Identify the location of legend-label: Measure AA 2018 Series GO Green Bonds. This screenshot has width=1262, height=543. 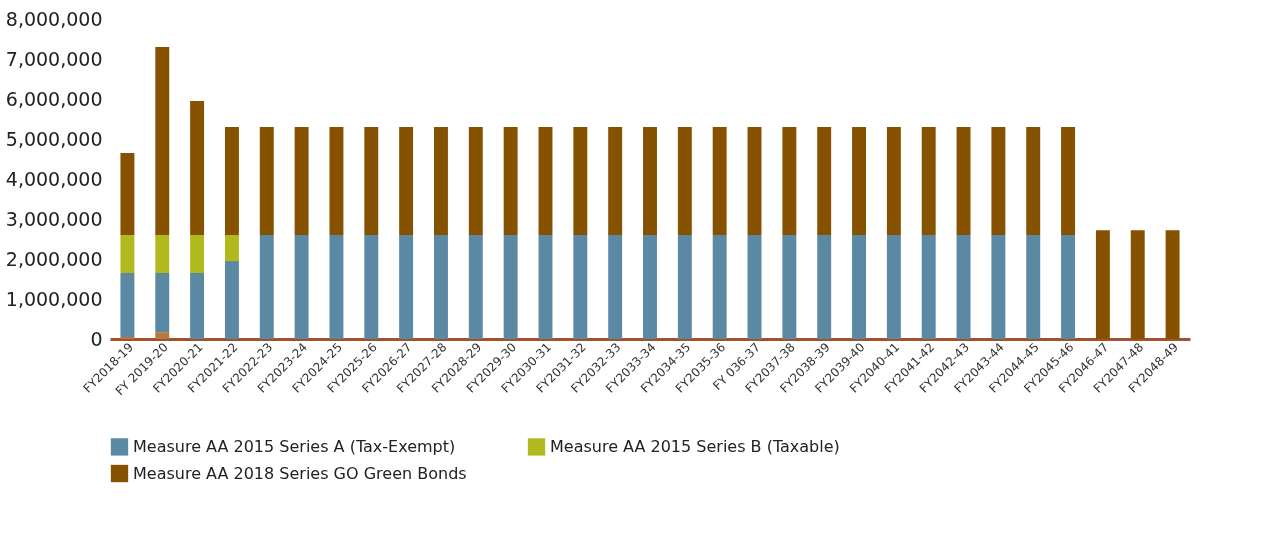
(300, 473).